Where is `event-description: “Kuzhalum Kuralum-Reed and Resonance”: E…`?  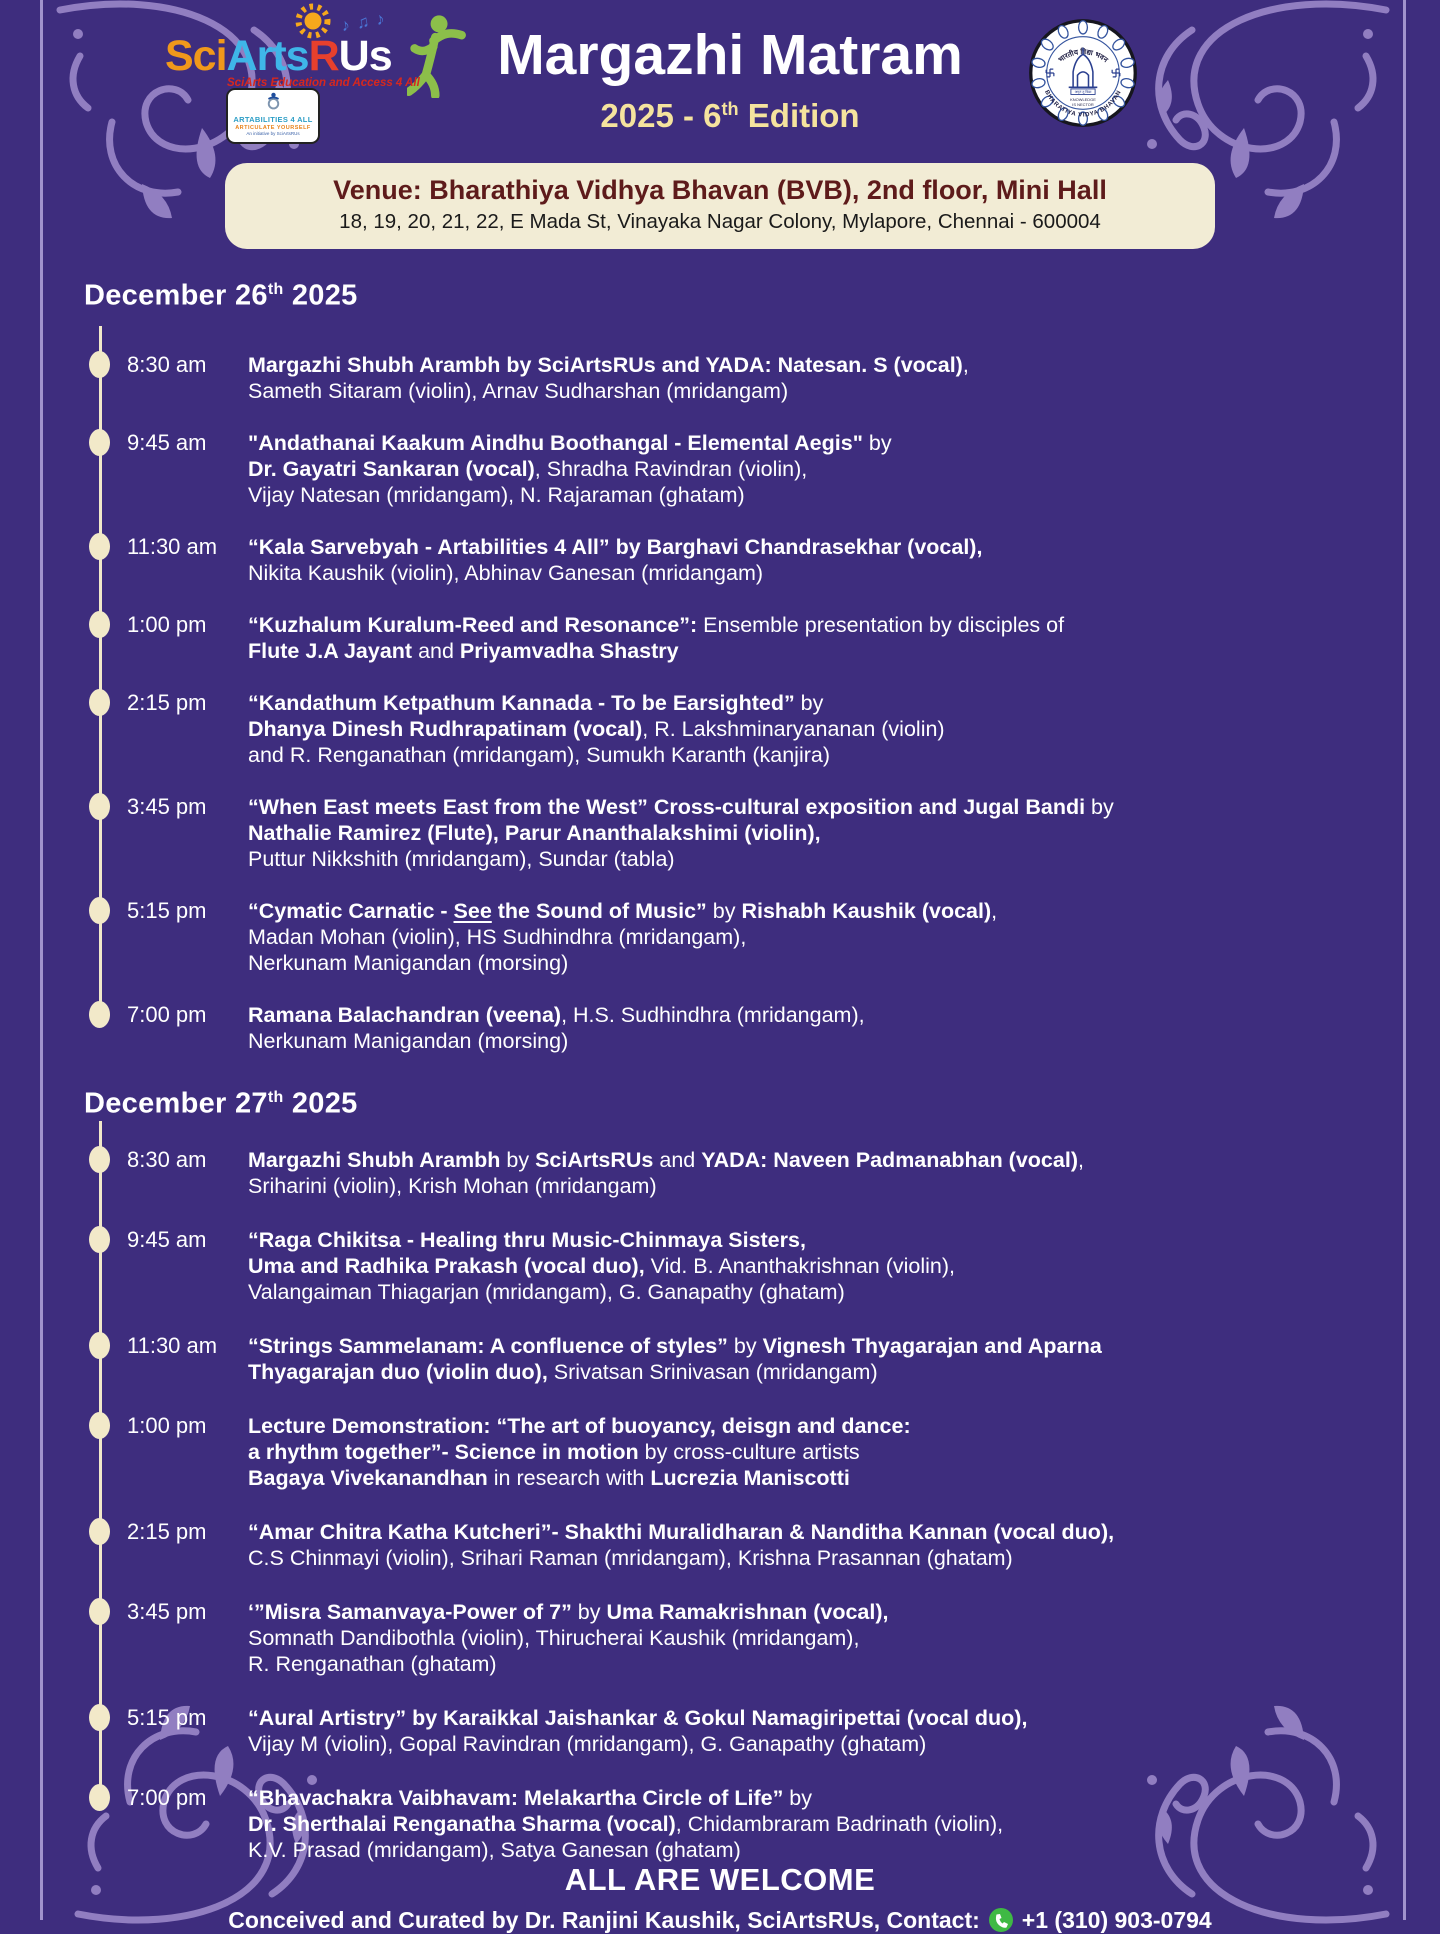
event-description: “Kuzhalum Kuralum-Reed and Resonance”: E… is located at coordinates (656, 638).